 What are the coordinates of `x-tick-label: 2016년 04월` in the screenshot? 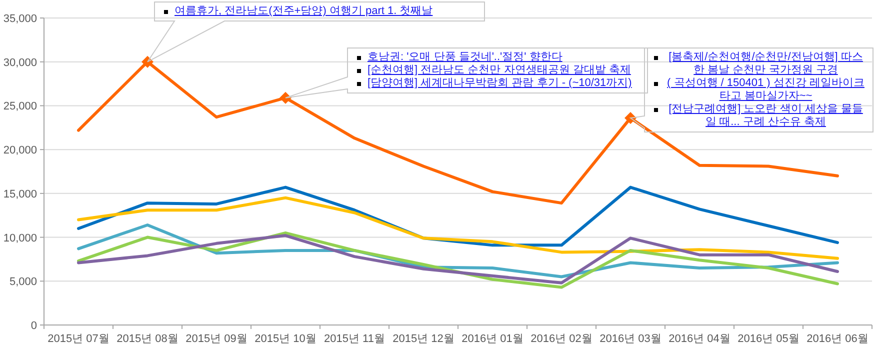 It's located at (699, 339).